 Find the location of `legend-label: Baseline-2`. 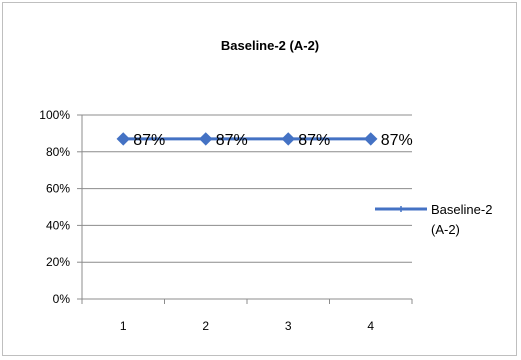

legend-label: Baseline-2 is located at coordinates (461, 209).